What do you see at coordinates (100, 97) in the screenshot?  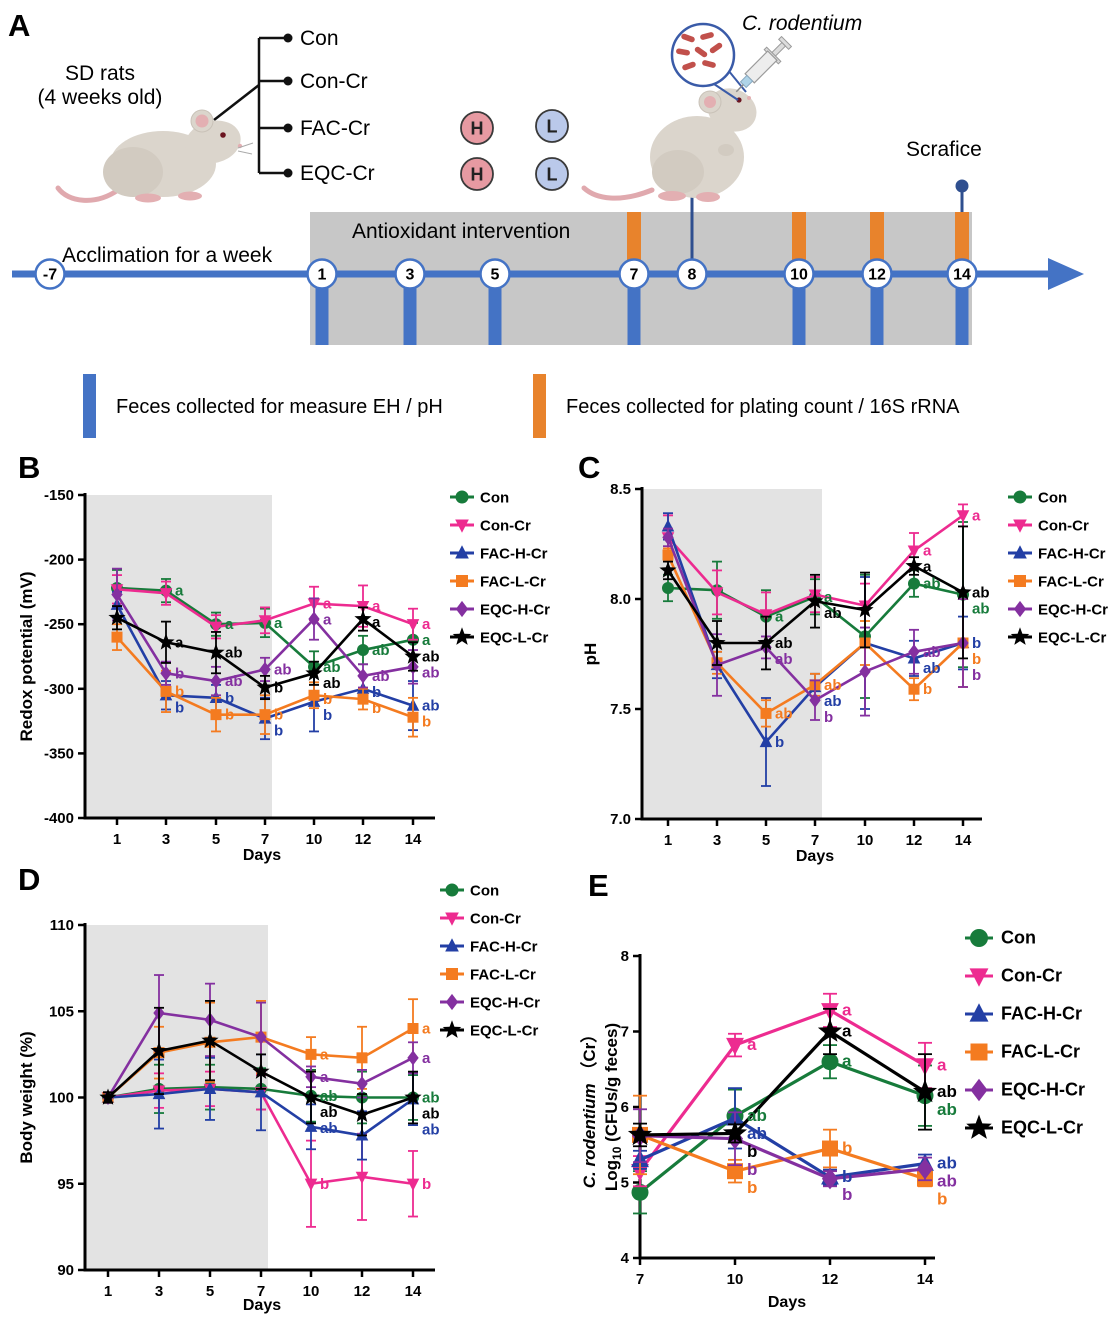 I see `subject-line2: (4 weeks old)` at bounding box center [100, 97].